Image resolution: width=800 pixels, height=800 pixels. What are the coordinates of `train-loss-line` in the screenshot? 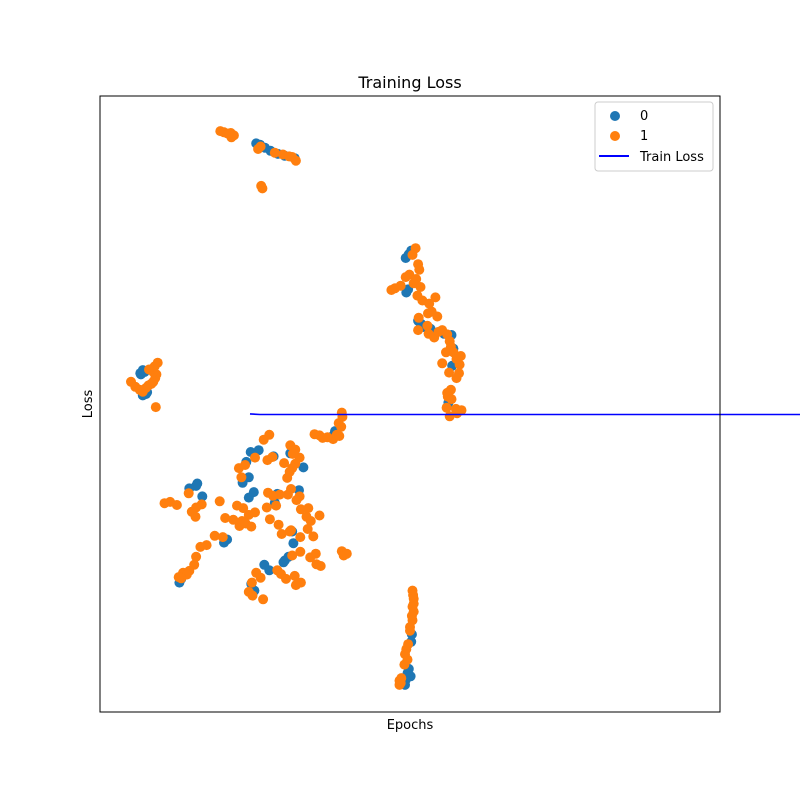 It's located at (524, 414).